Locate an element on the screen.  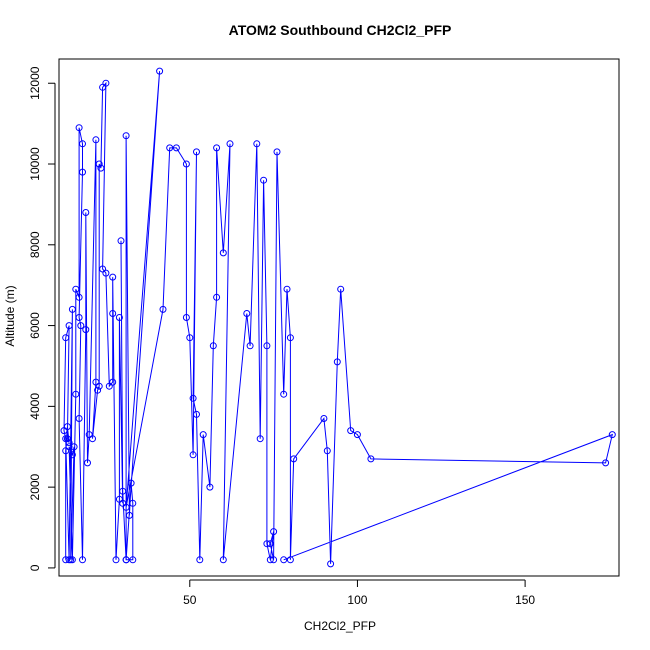
y-tick-label: 10000 is located at coordinates (35, 164).